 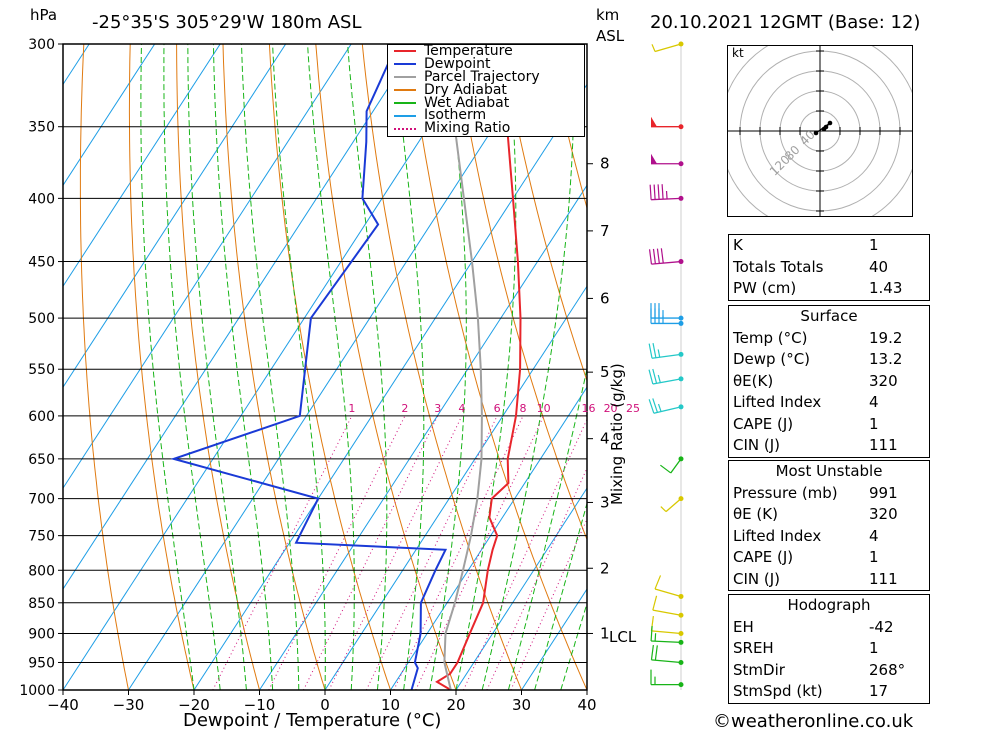 I want to click on index-row: Totals Totals 40, so click(x=829, y=268).